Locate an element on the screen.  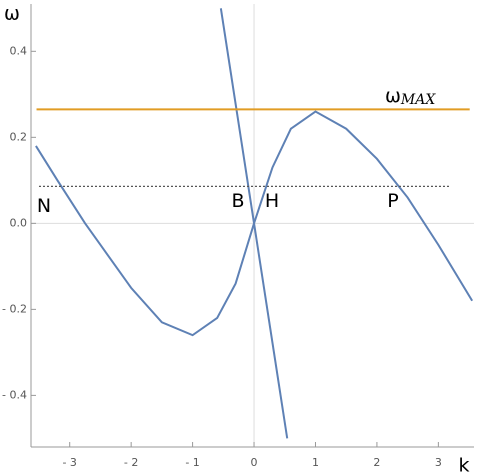
annotation: P is located at coordinates (392, 201).